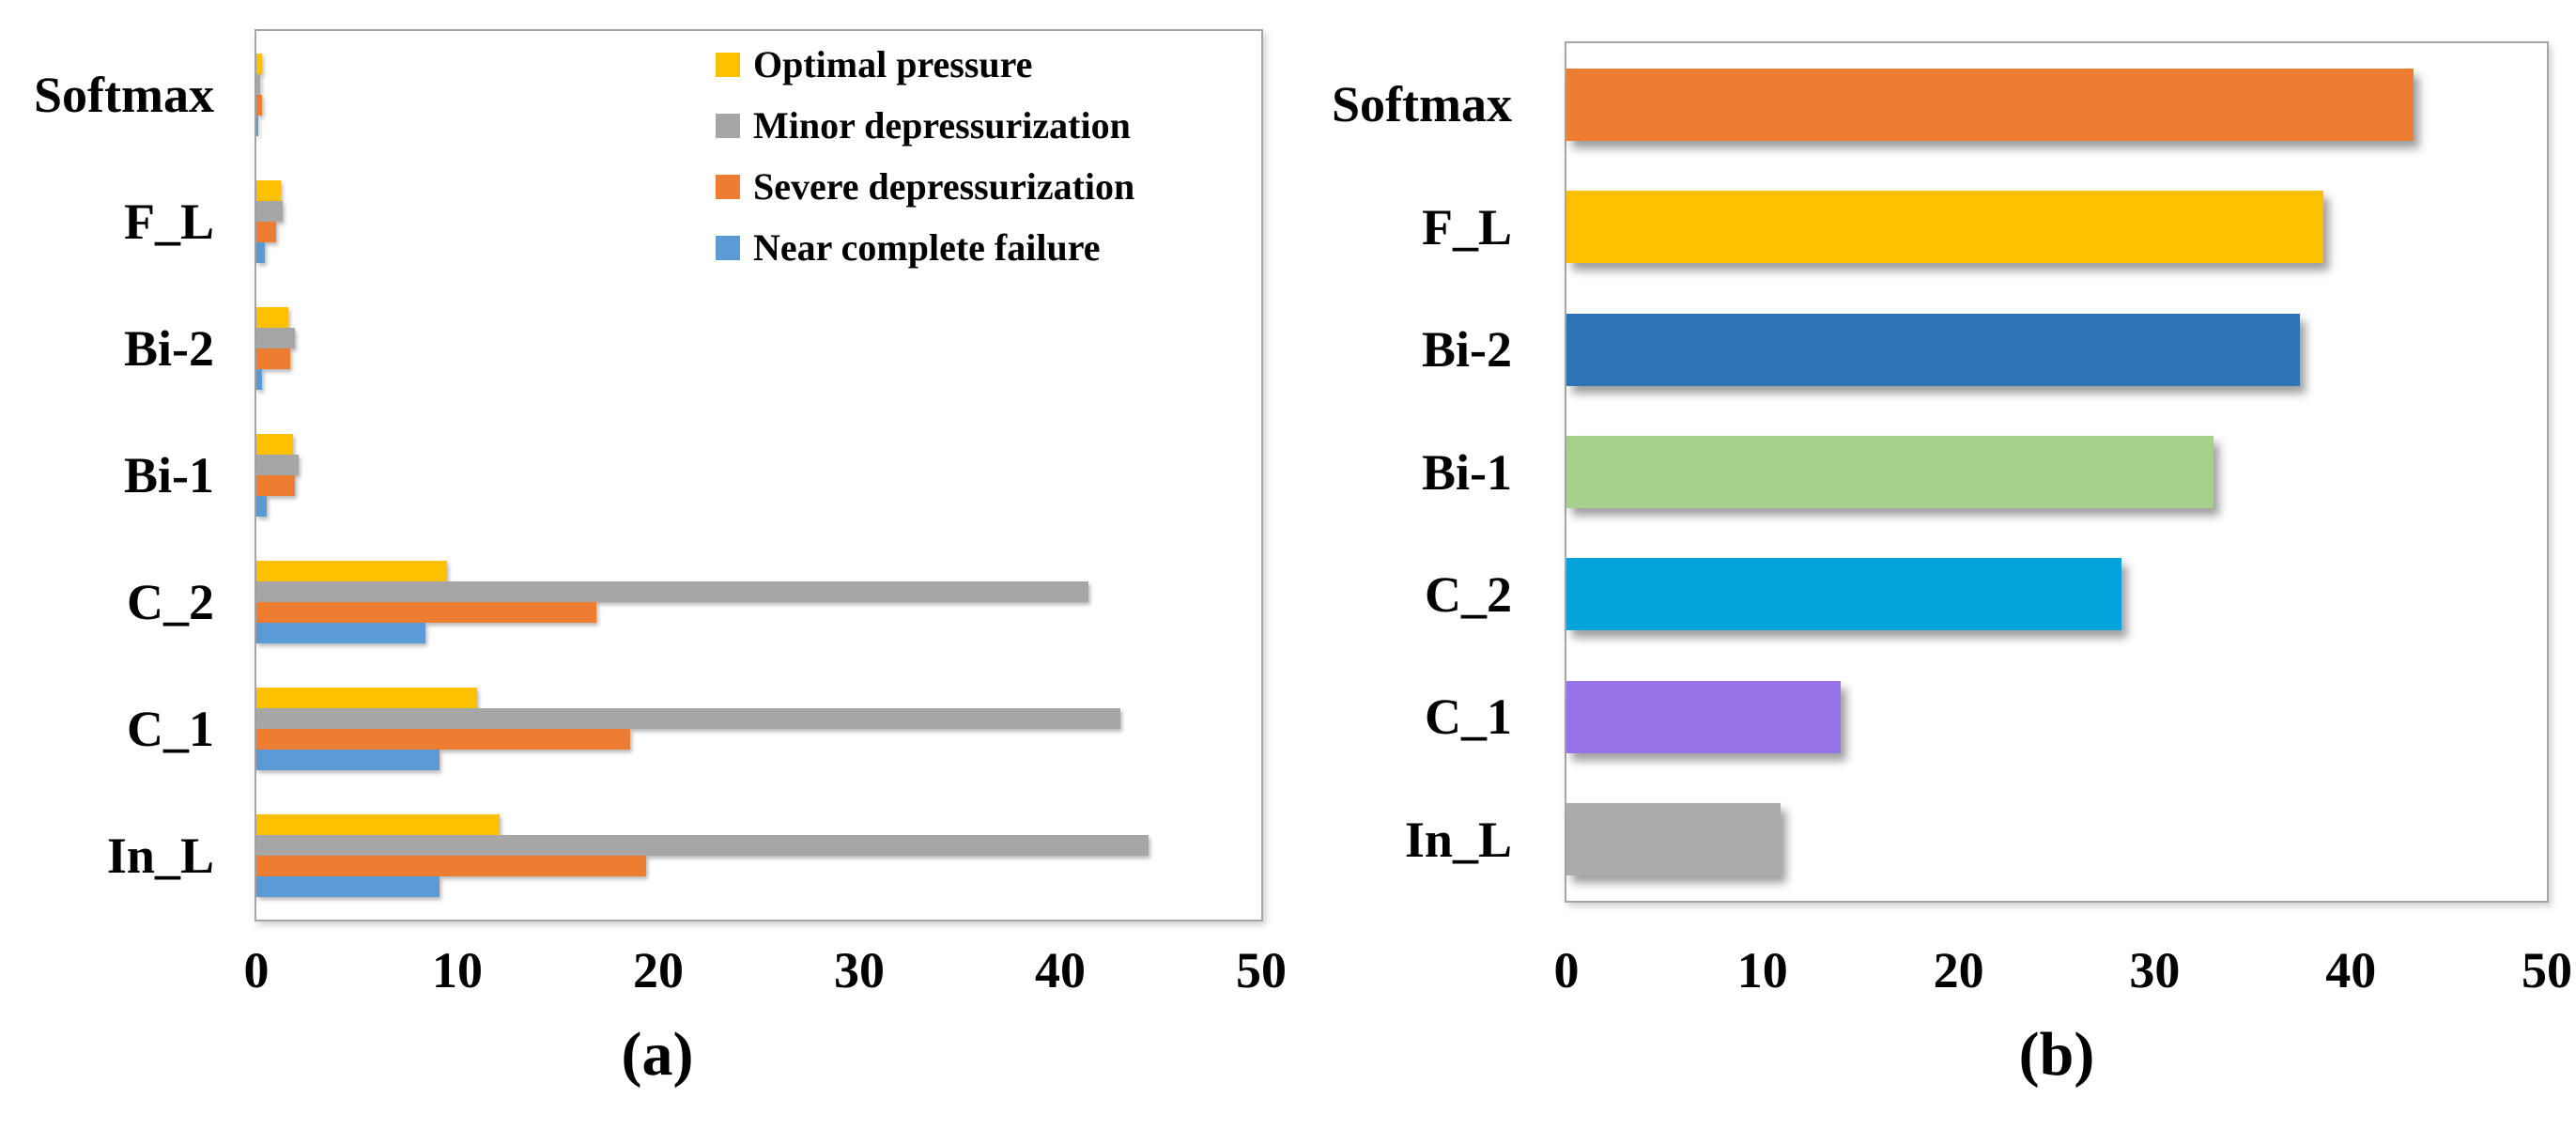 This screenshot has width=2576, height=1145. Describe the element at coordinates (1673, 839) in the screenshot. I see `bar-in-l` at that location.